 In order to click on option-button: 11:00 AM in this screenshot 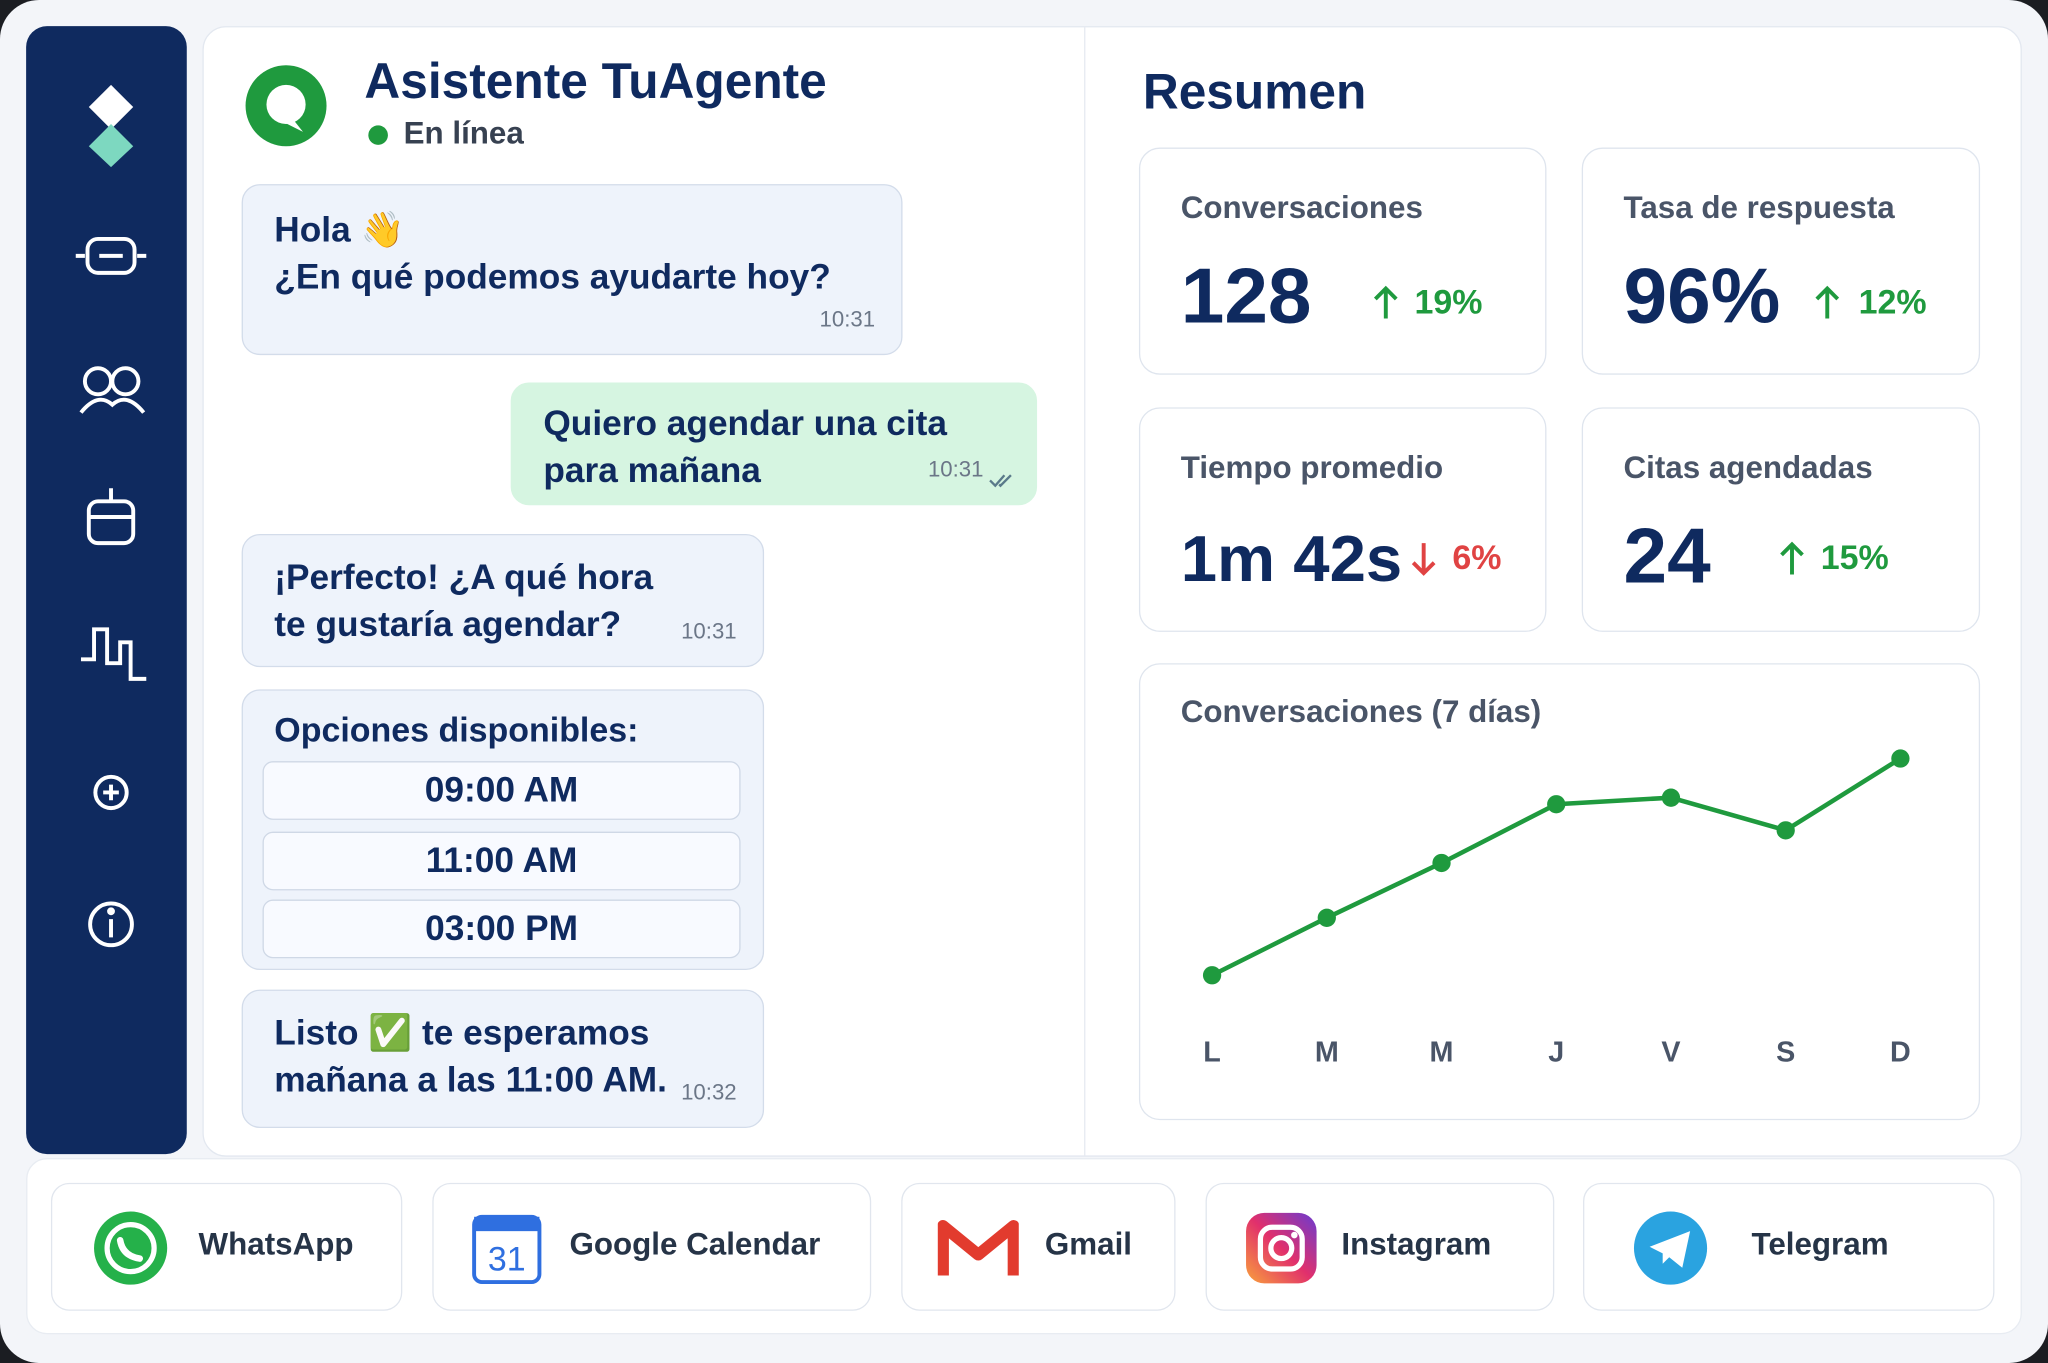, I will do `click(501, 861)`.